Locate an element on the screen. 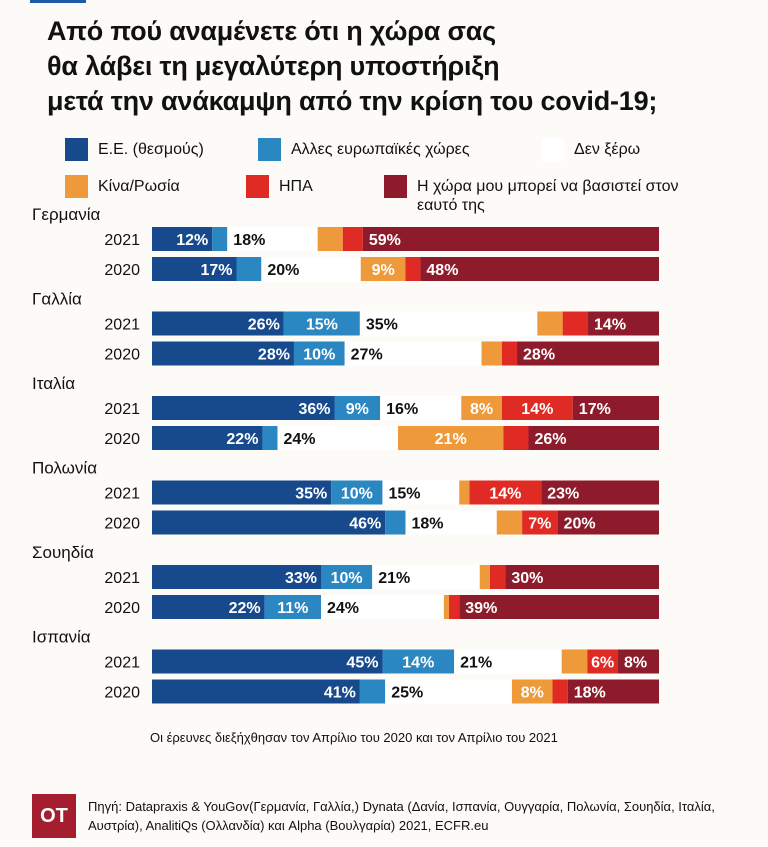 Image resolution: width=768 pixels, height=847 pixels. title-line: Από πού αναμένετε ότι η χώρα σας is located at coordinates (271, 31).